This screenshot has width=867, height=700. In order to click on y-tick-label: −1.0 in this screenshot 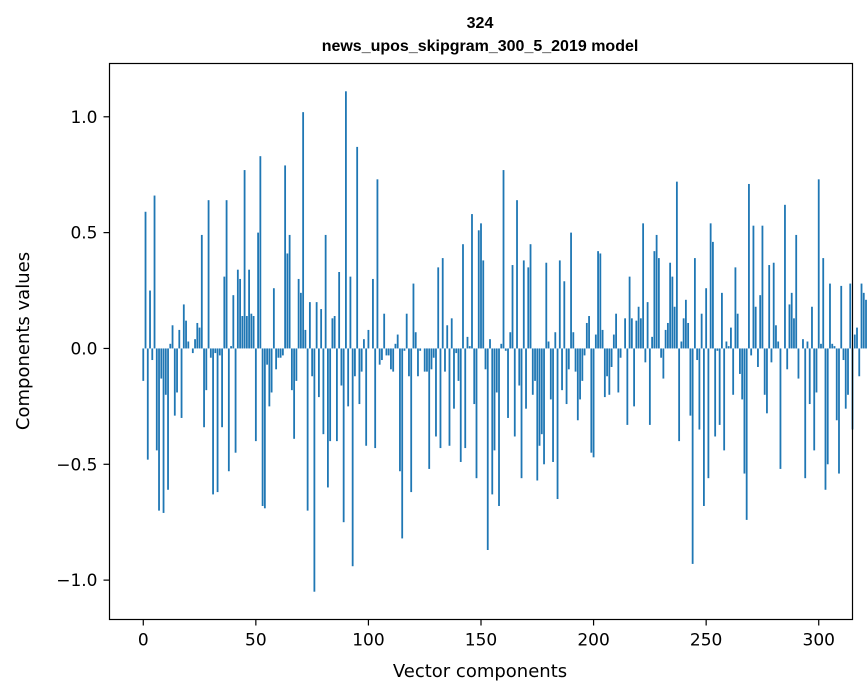, I will do `click(76, 581)`.